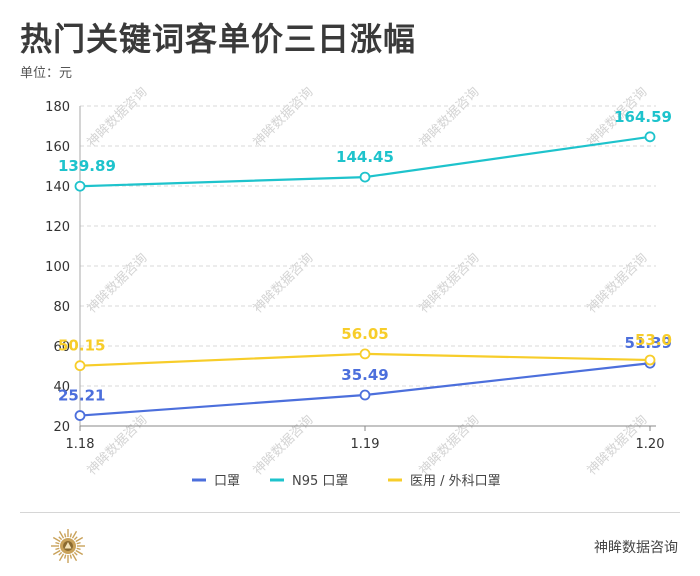  I want to click on sunburst-logo-icon, so click(68, 546).